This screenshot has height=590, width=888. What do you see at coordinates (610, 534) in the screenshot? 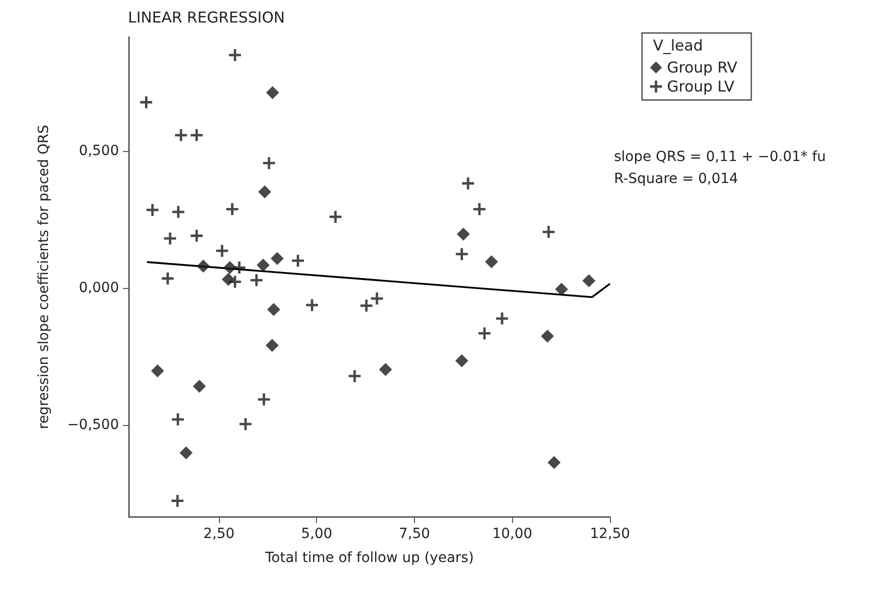
I see `x-tick-label: 12,50` at bounding box center [610, 534].